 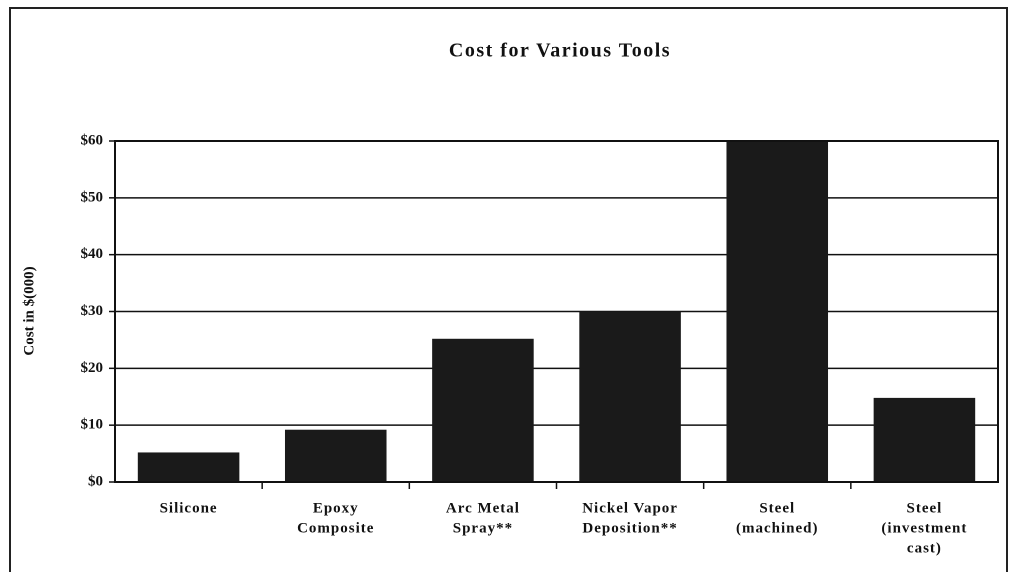 What do you see at coordinates (92, 311) in the screenshot?
I see `y-tick-label: $30` at bounding box center [92, 311].